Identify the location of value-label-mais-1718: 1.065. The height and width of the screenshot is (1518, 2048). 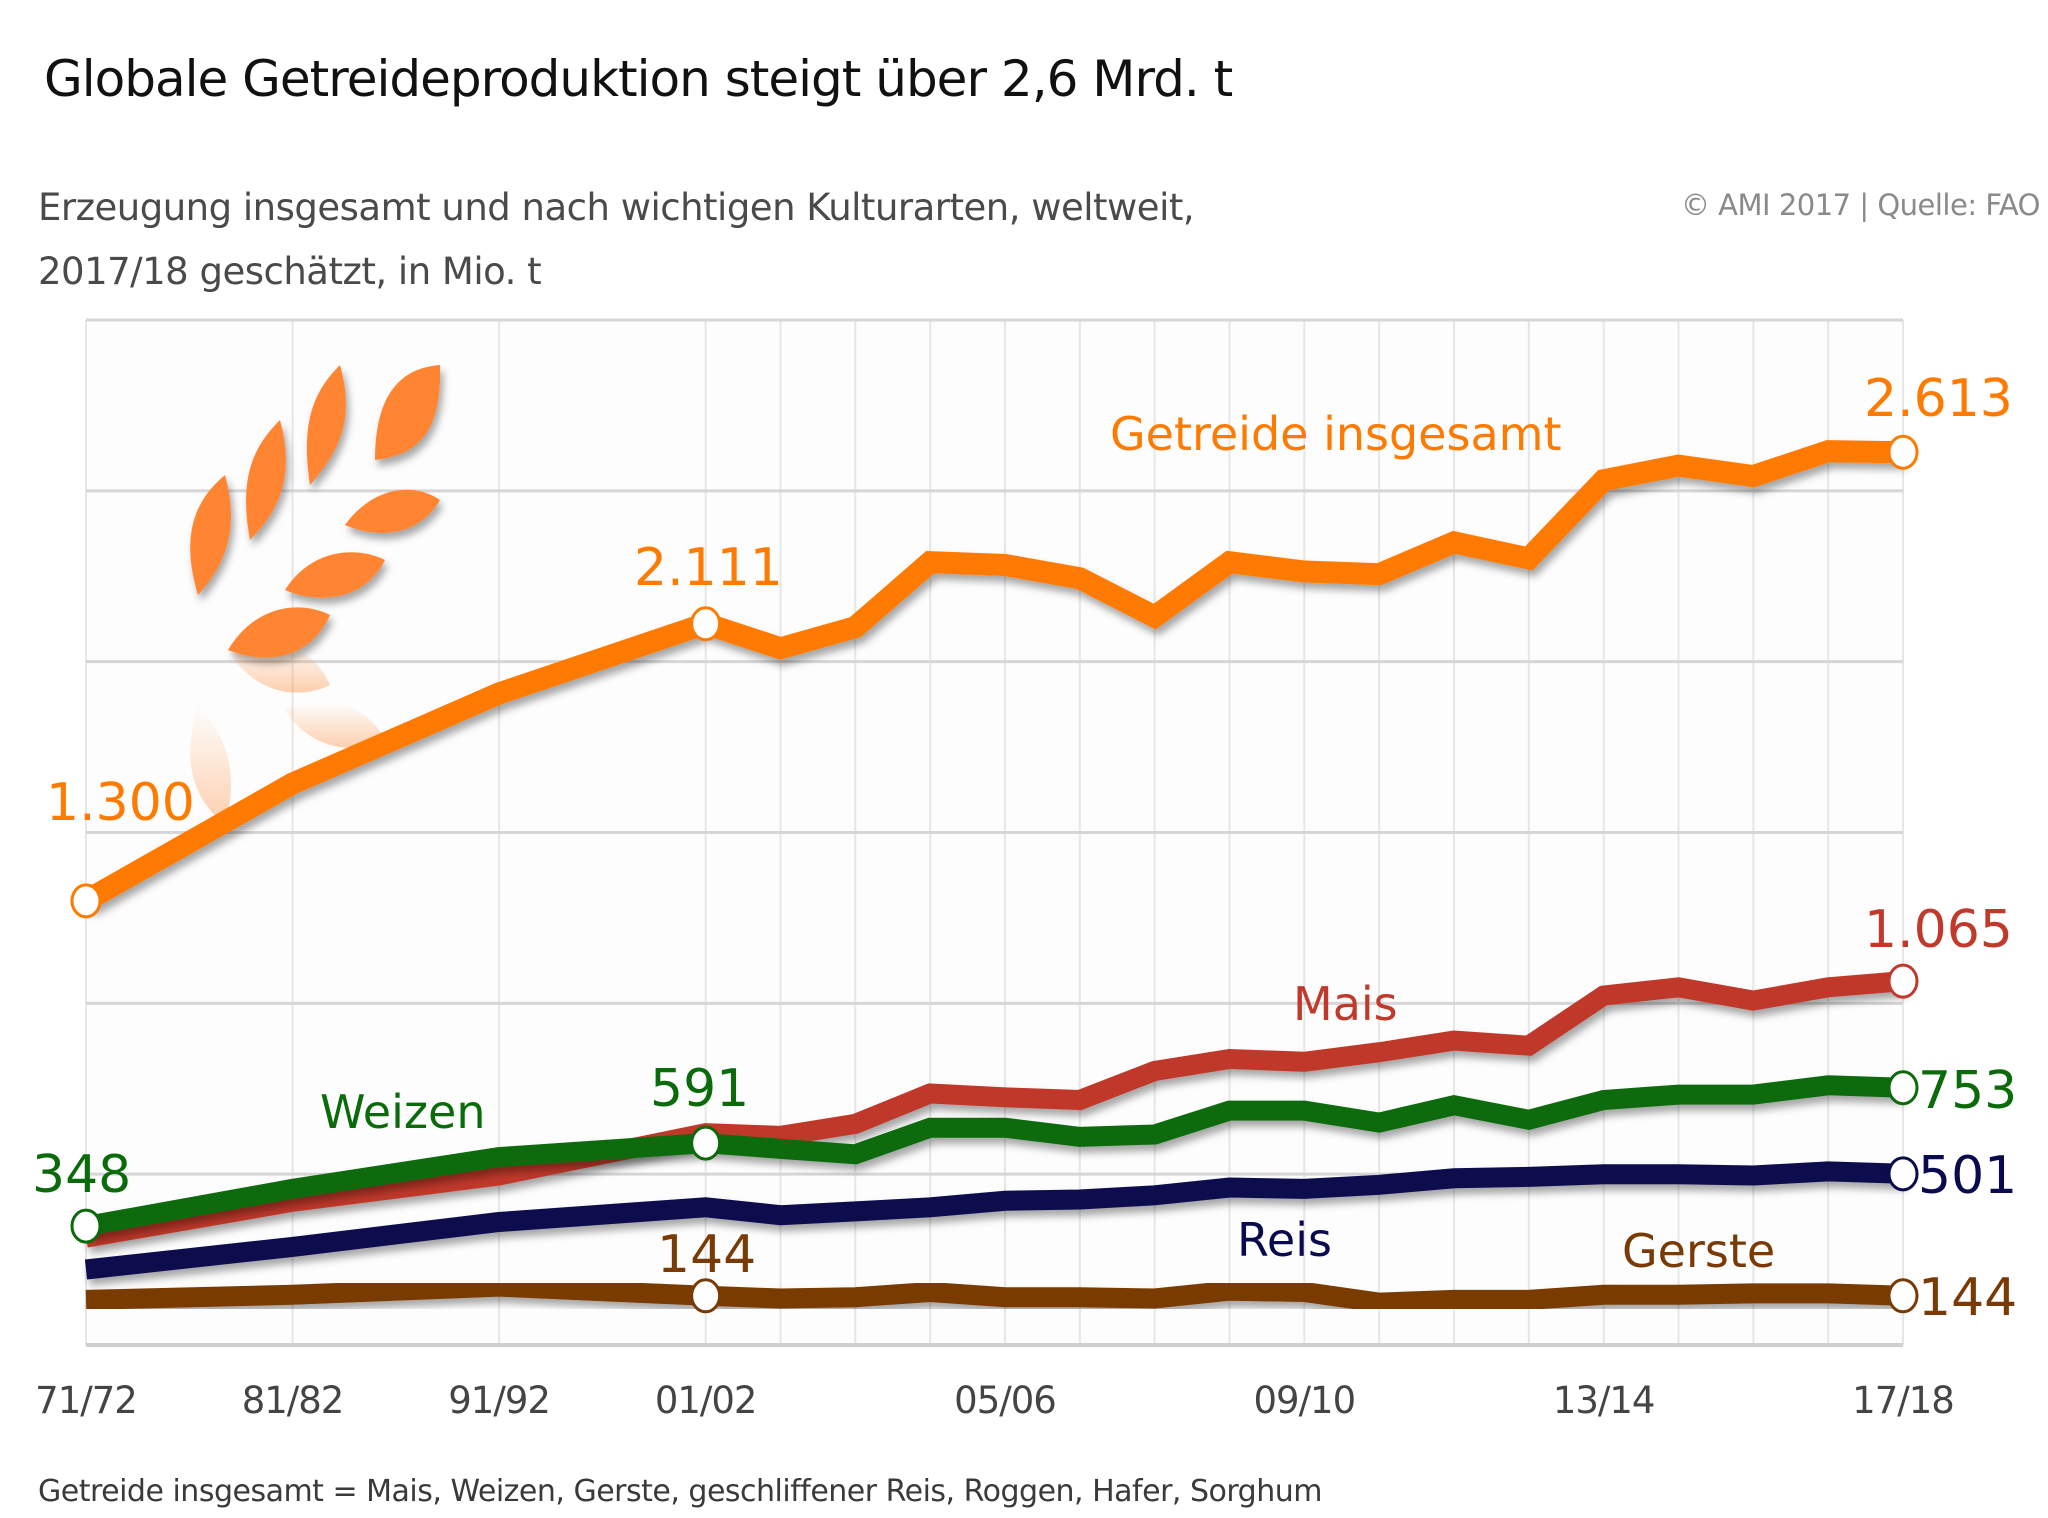
(1938, 930).